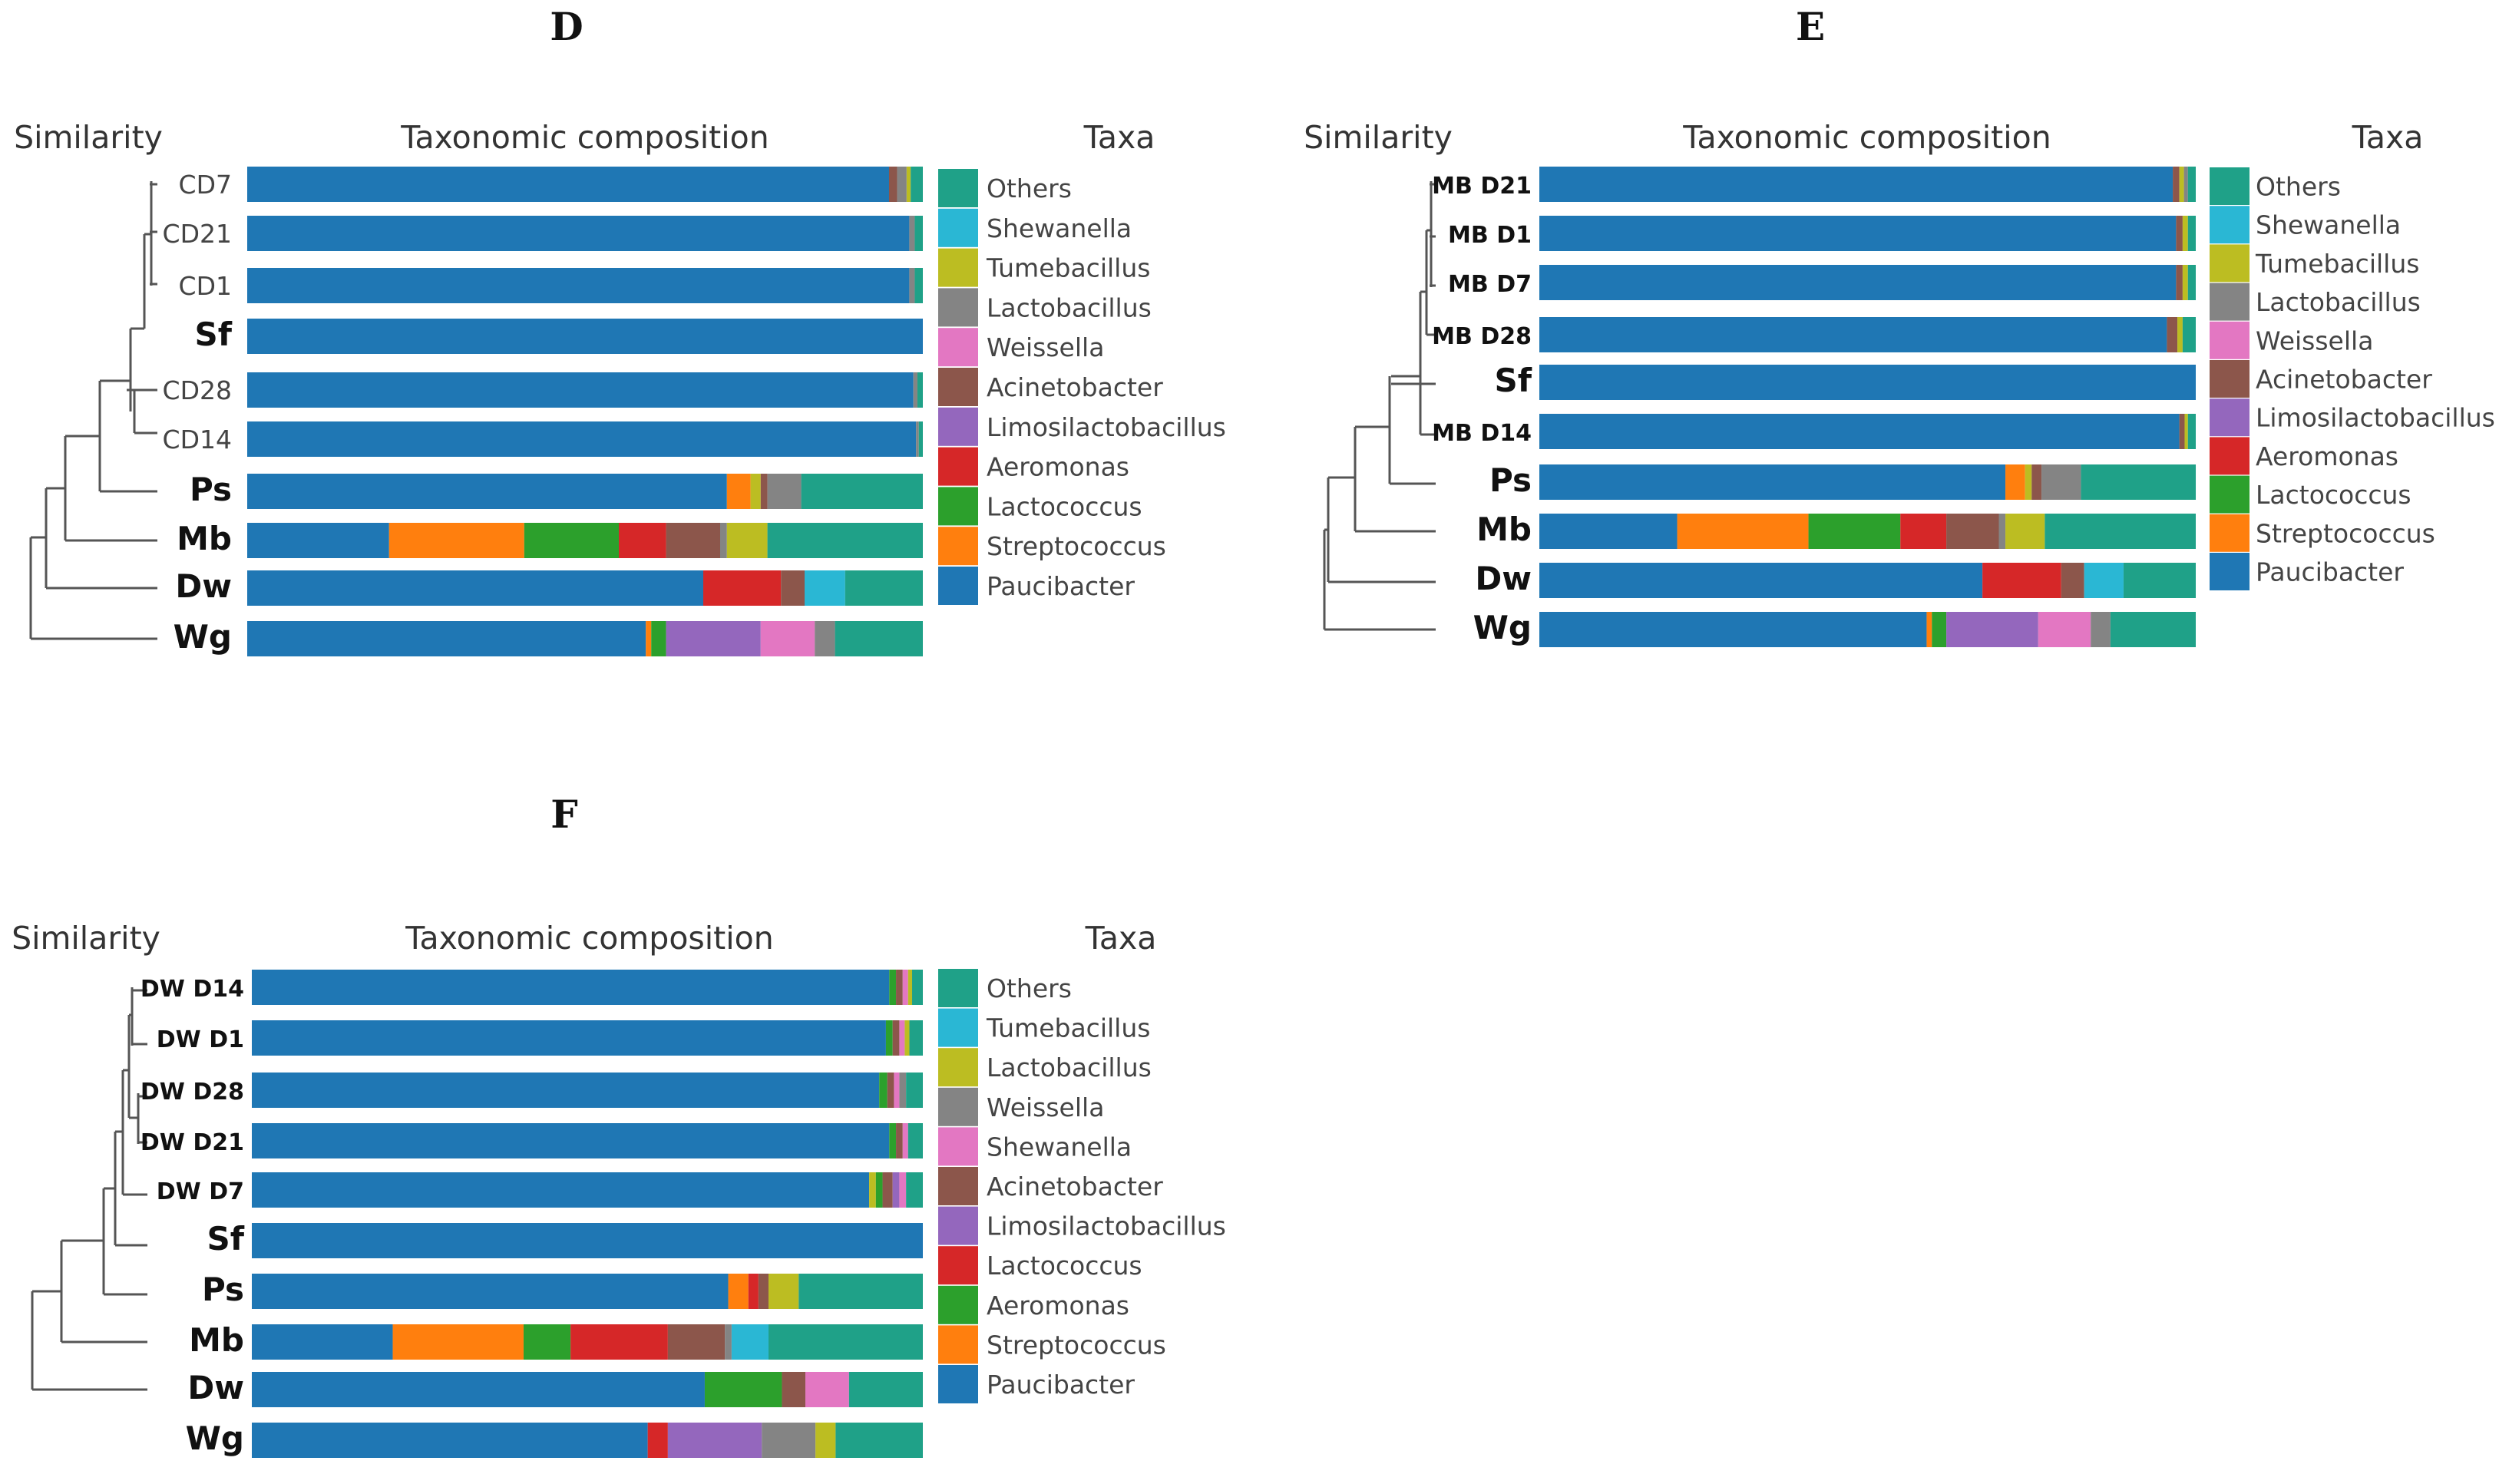  What do you see at coordinates (899, 987) in the screenshot?
I see `bar-segment-dw-d14-acinetobacter` at bounding box center [899, 987].